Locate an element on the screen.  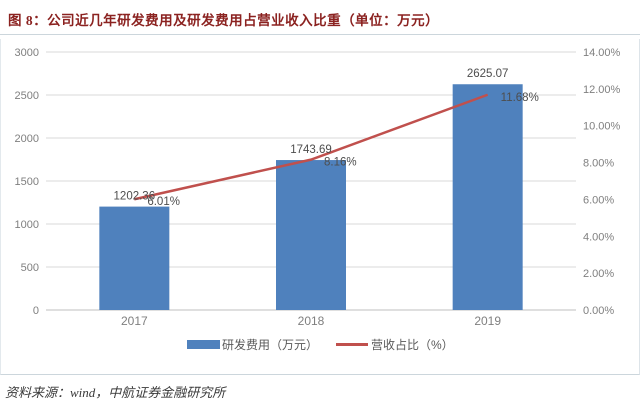
left-axis-tick: 3000 is located at coordinates (27, 53).